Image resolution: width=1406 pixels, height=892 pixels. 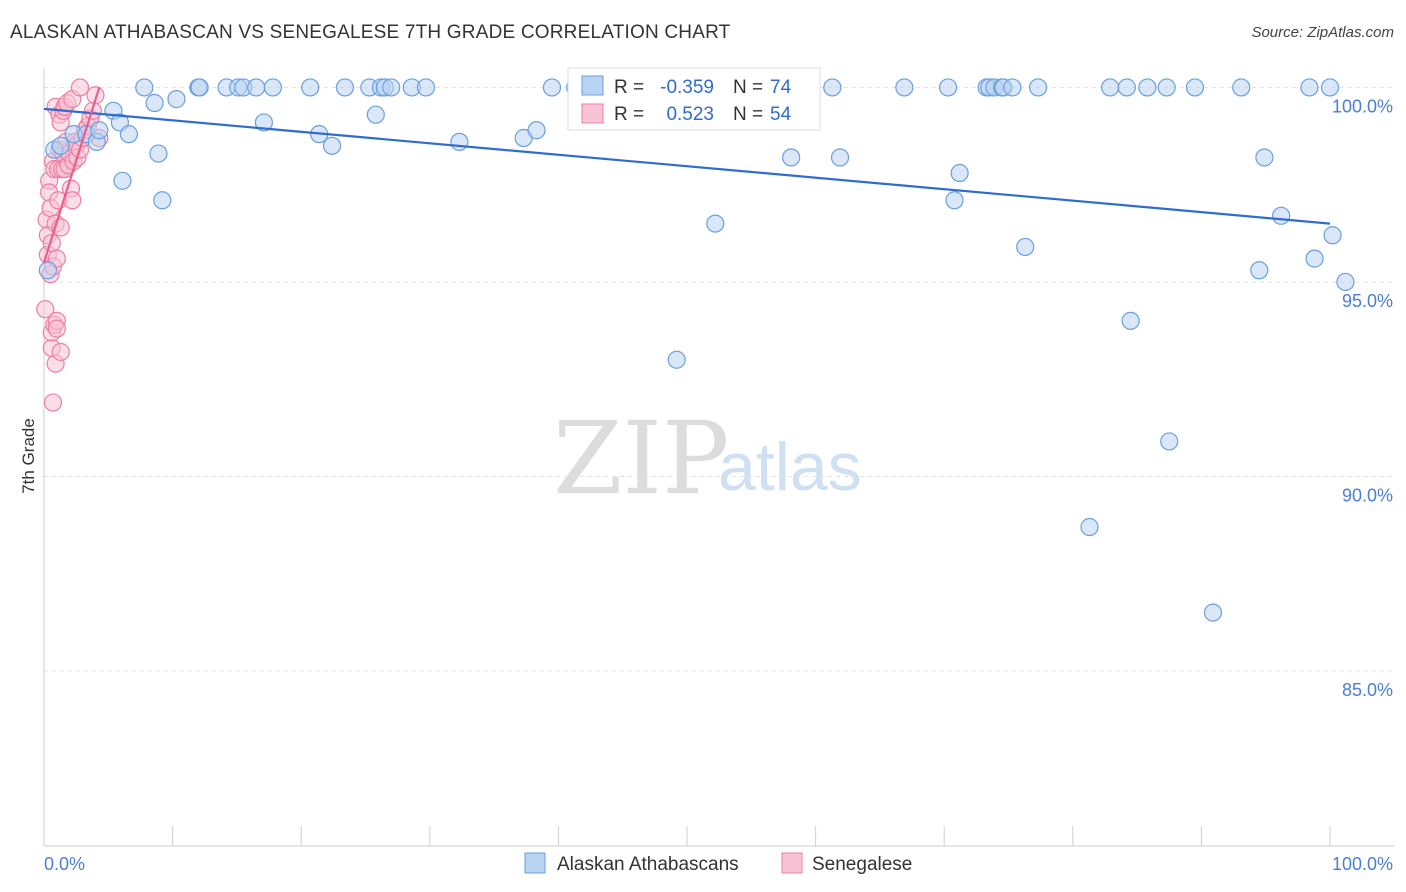 I want to click on stats-r-label-pink: R =, so click(x=629, y=114).